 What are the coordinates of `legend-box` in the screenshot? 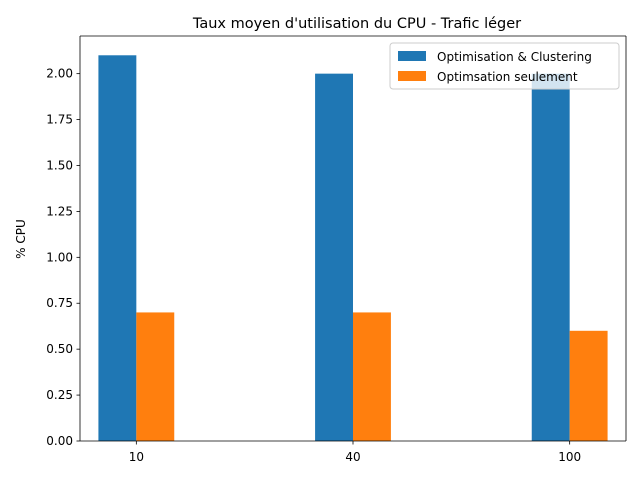 It's located at (504, 66).